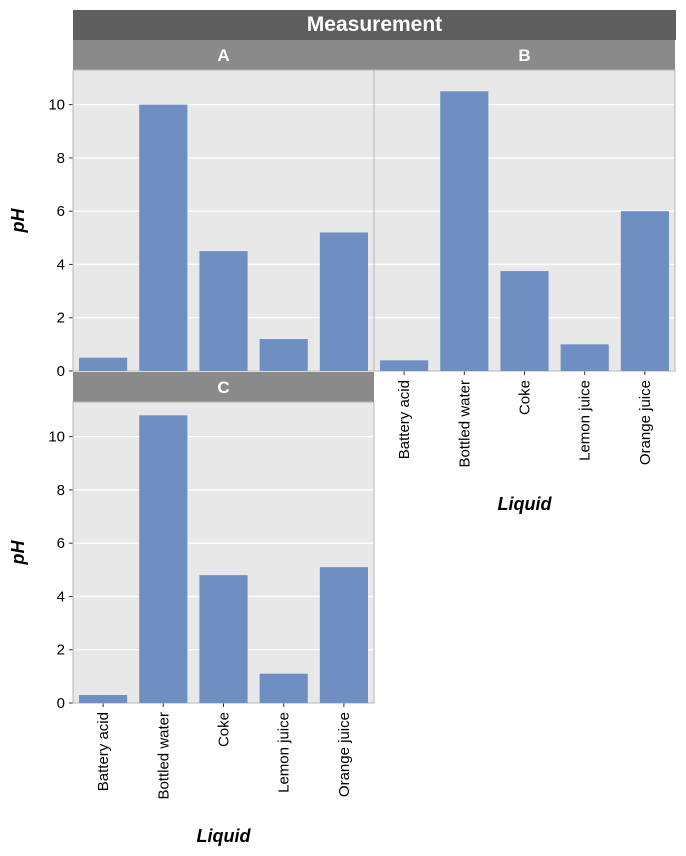 The image size is (686, 856). I want to click on chart-title: Measurement, so click(374, 24).